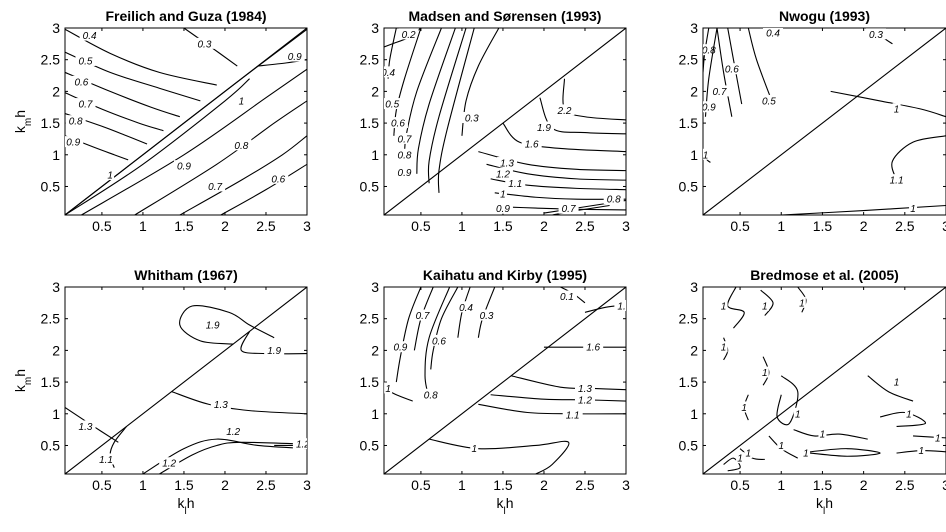 This screenshot has width=946, height=532. Describe the element at coordinates (504, 506) in the screenshot. I see `x-axis-label: klh` at that location.